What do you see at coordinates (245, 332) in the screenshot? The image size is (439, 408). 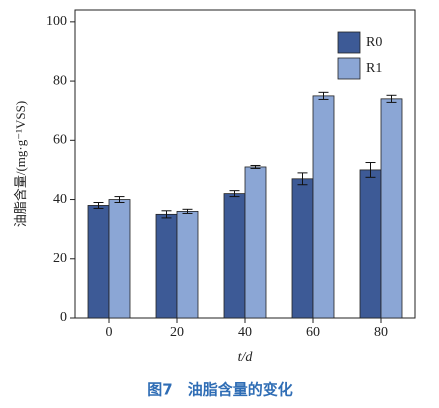 I see `x-tick-label: 40` at bounding box center [245, 332].